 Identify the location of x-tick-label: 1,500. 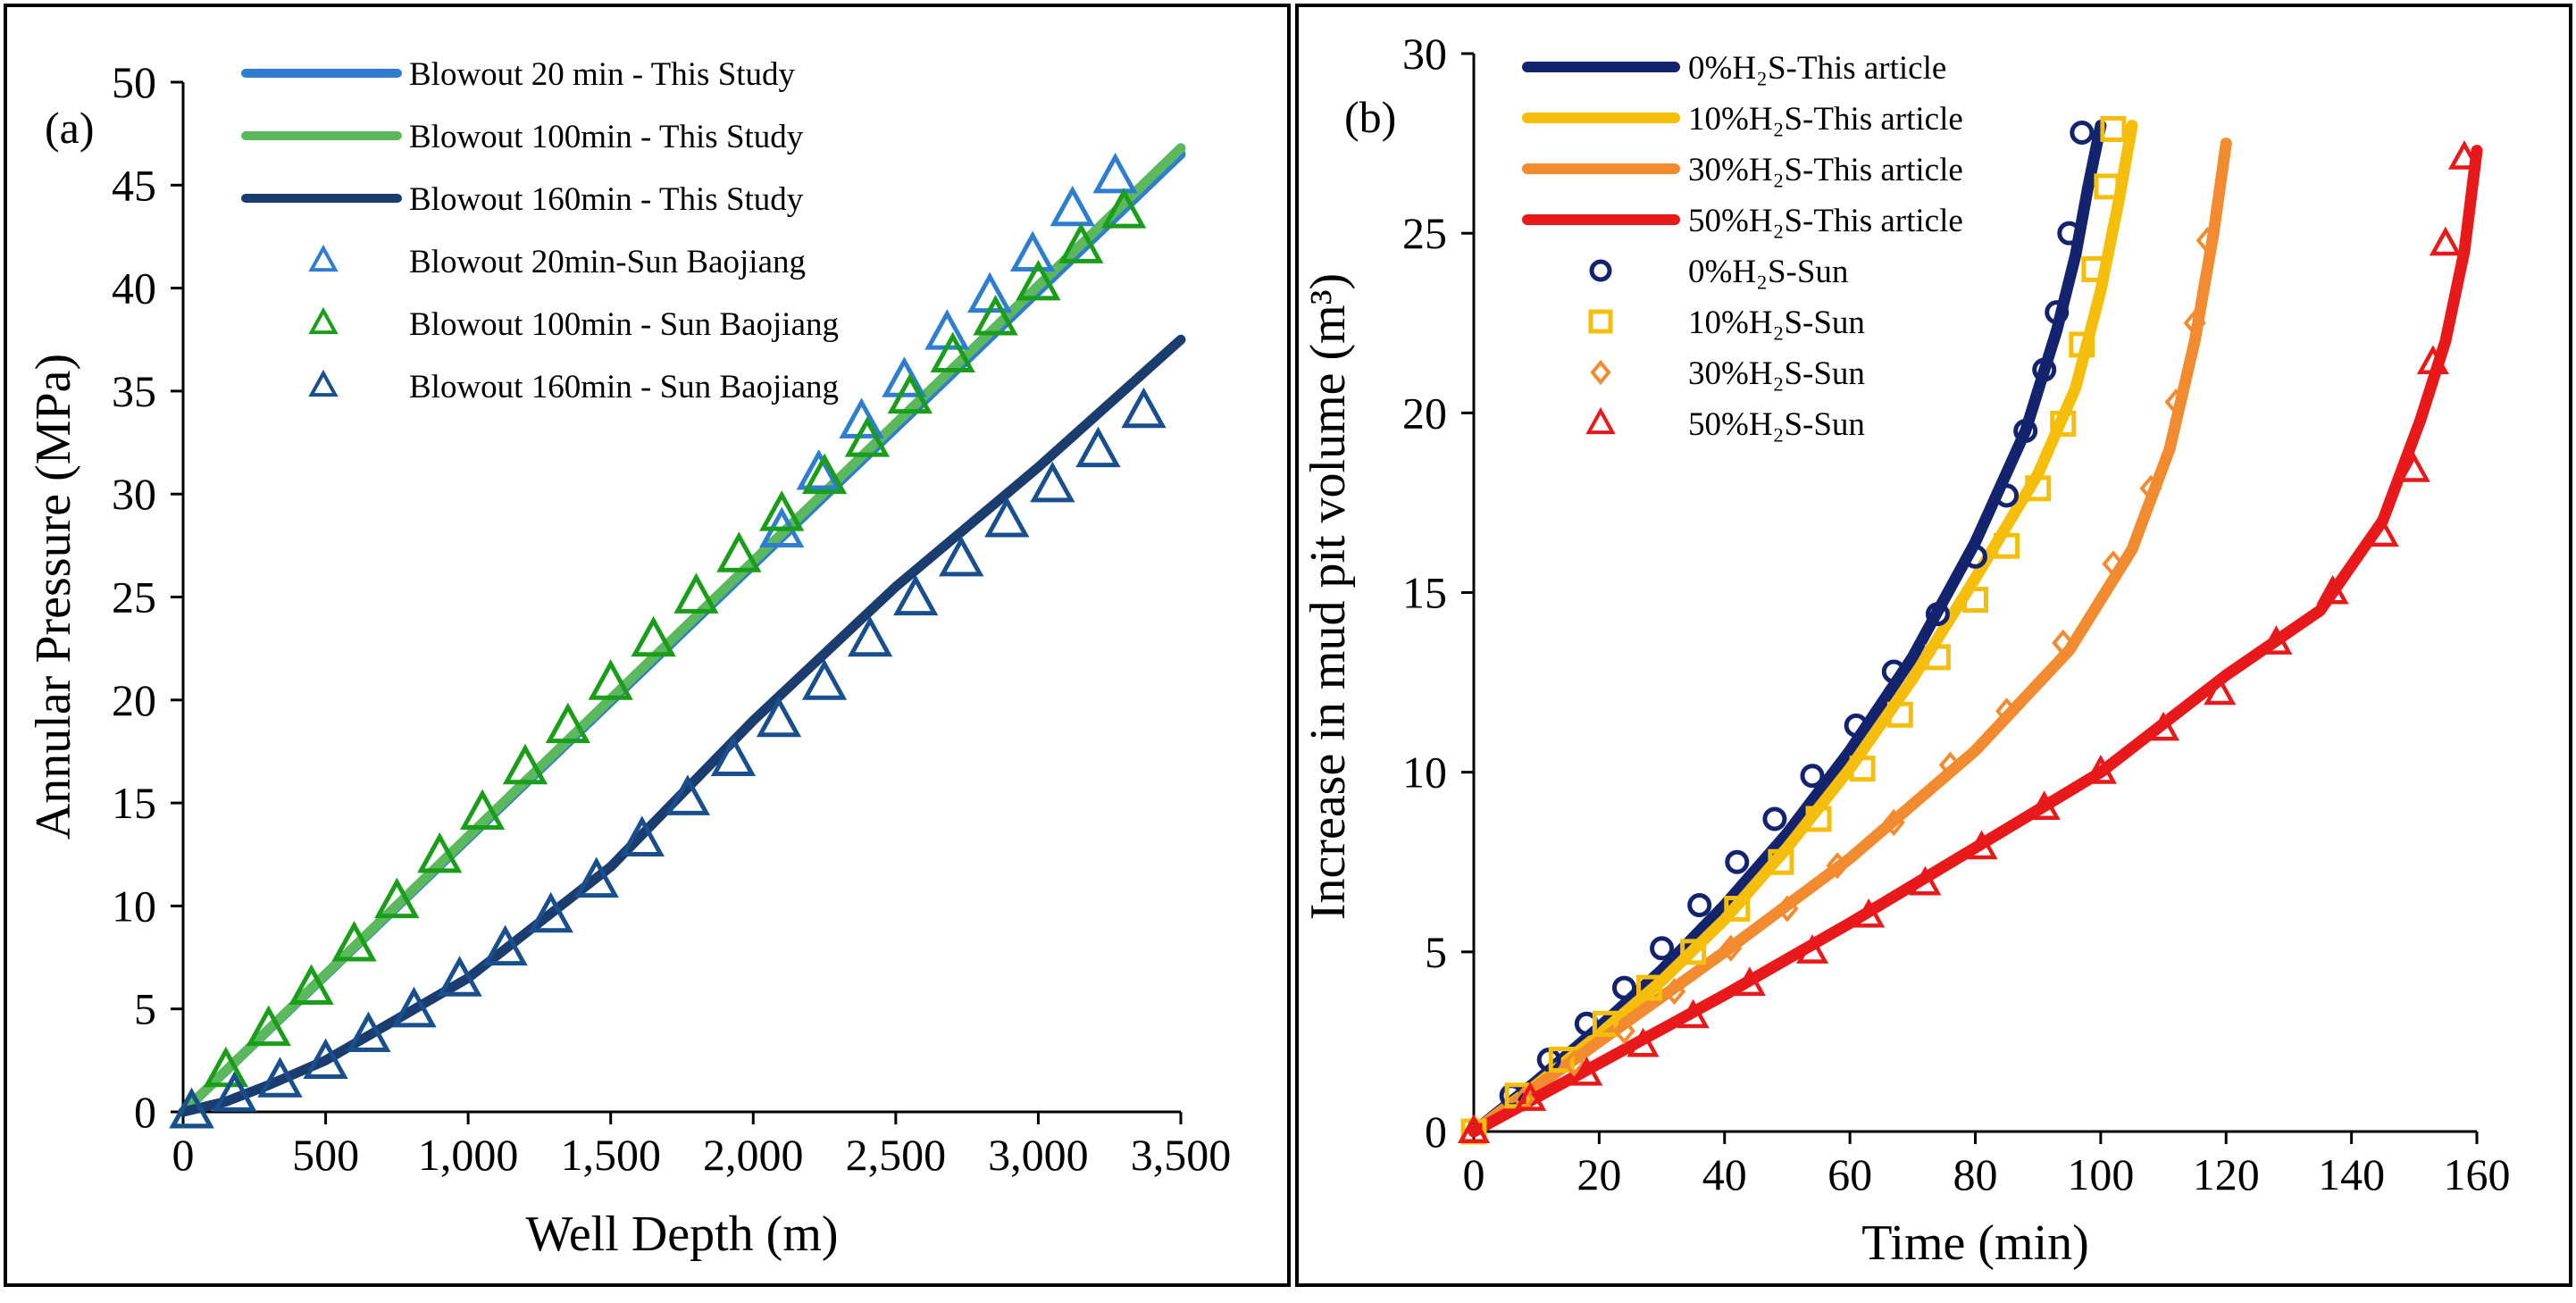
(611, 1155).